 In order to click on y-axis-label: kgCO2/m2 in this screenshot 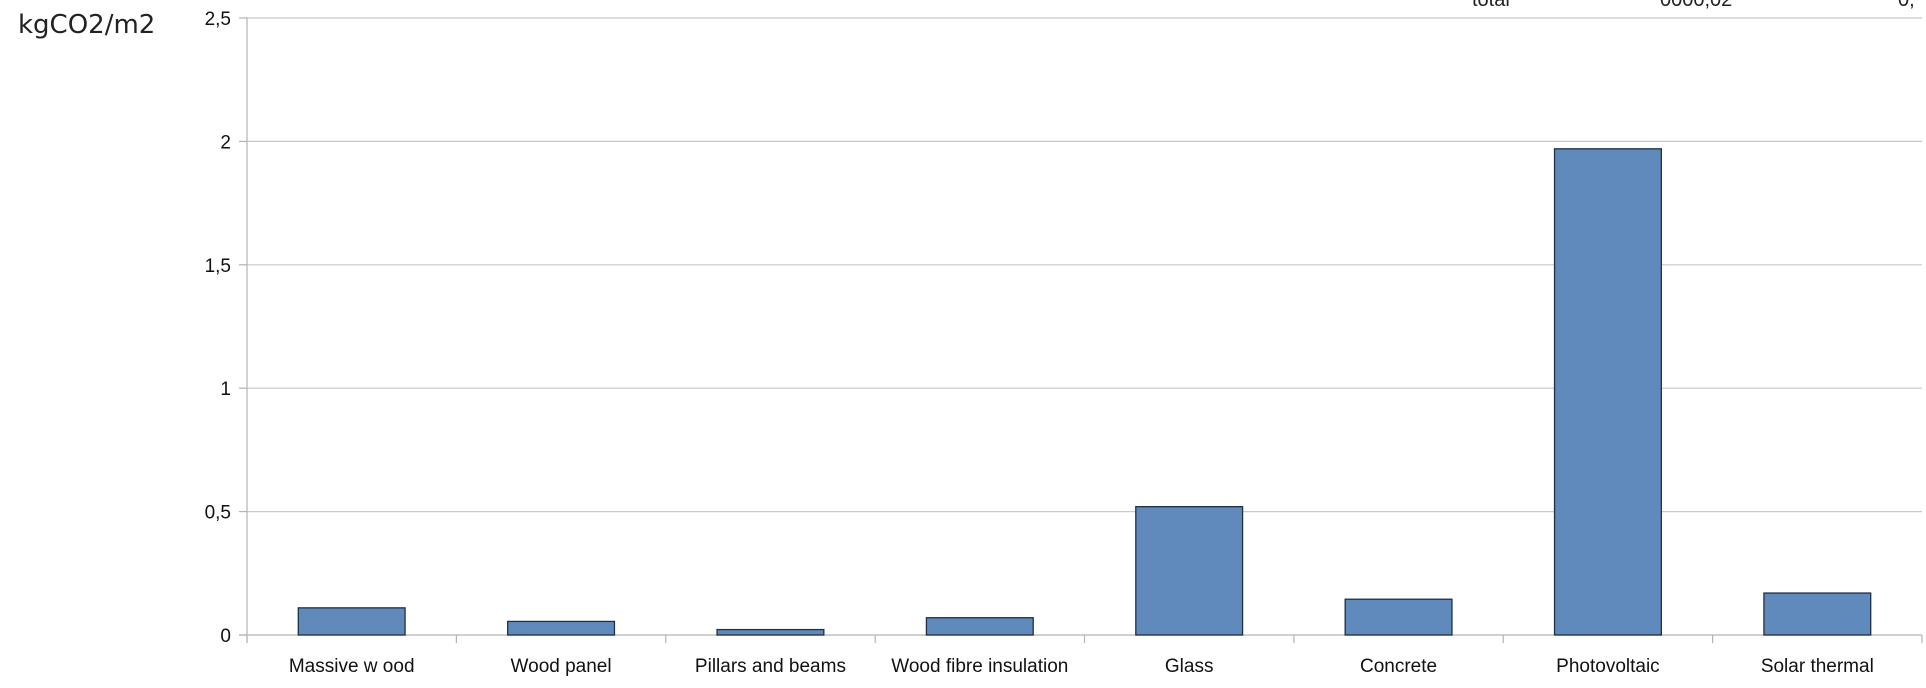, I will do `click(87, 25)`.